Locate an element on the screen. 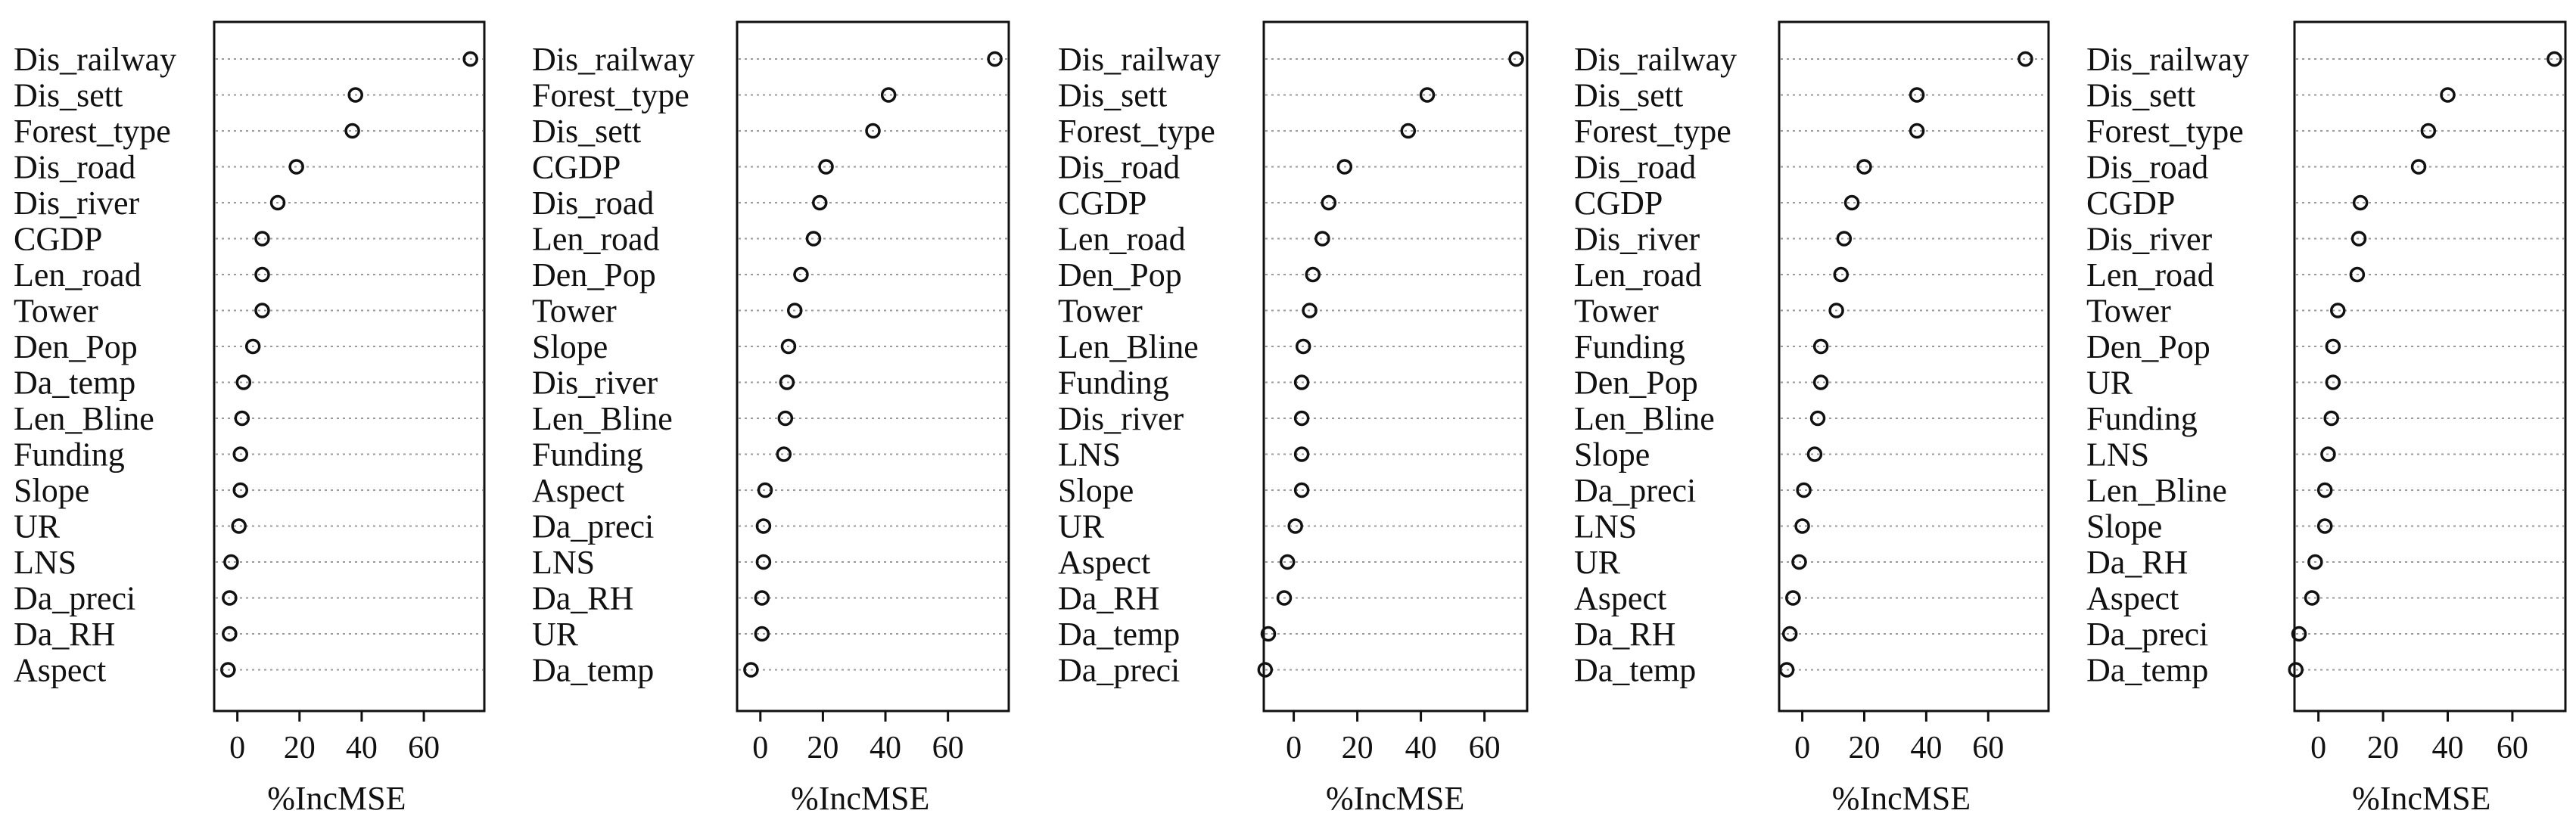 This screenshot has width=2576, height=829. category-label: Da_RH is located at coordinates (1624, 634).